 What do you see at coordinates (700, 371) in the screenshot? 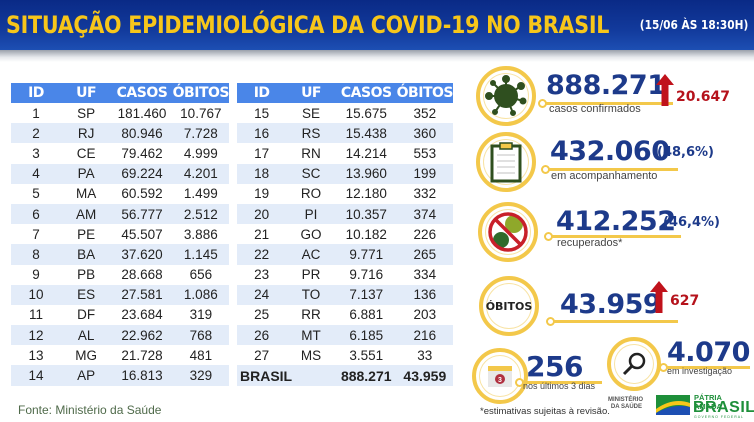
I see `investigation-label: em investigação` at bounding box center [700, 371].